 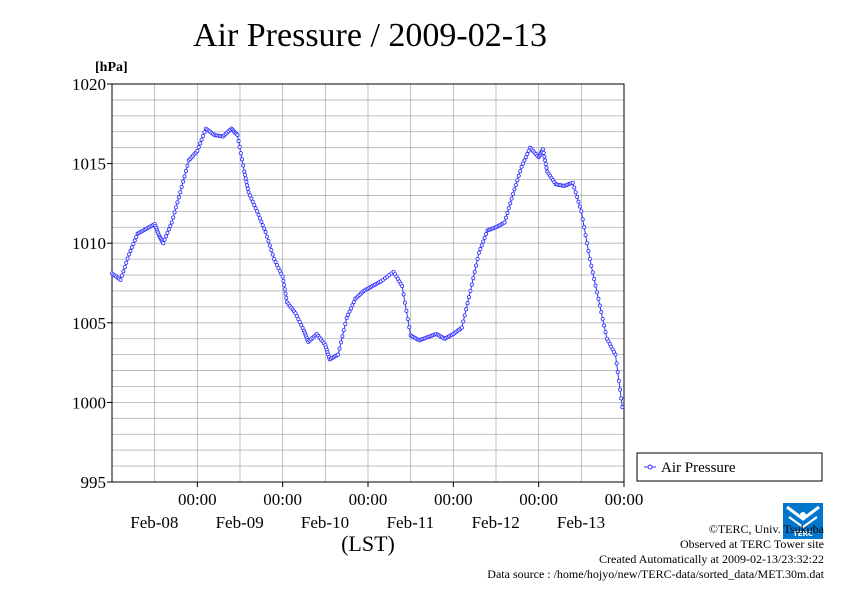 I want to click on y-tick-label: 1015, so click(x=89, y=164).